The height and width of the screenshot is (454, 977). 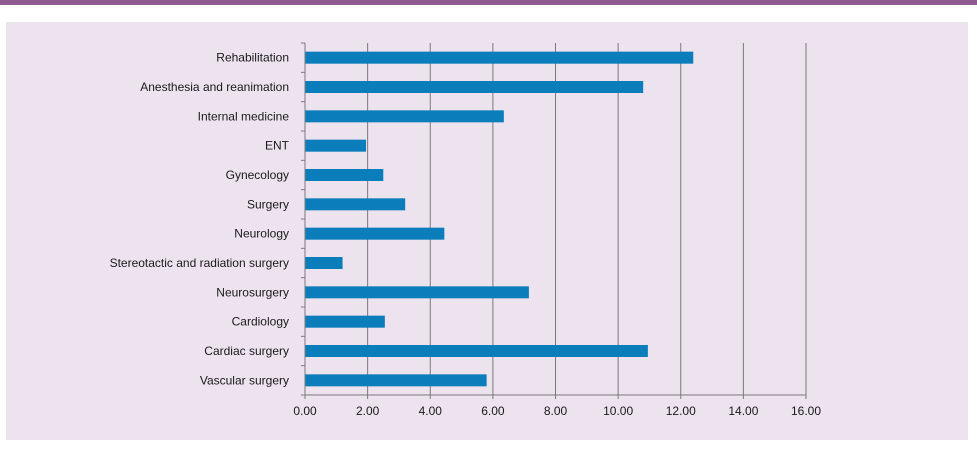 I want to click on x-tick-labels: 0.00 2.00 4.00 6.00 8.00 10.00 12.00 14.00 16.00, so click(x=557, y=411).